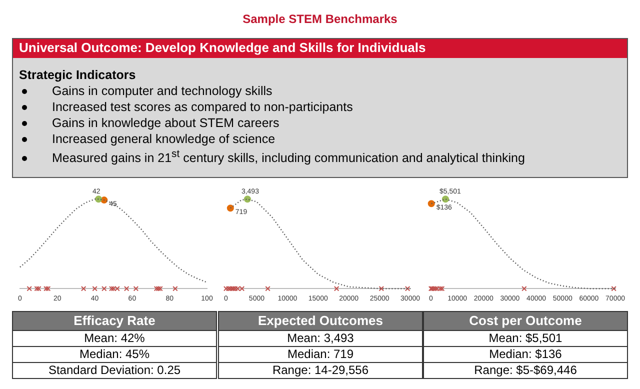  What do you see at coordinates (320, 355) in the screenshot?
I see `text: Median: 719` at bounding box center [320, 355].